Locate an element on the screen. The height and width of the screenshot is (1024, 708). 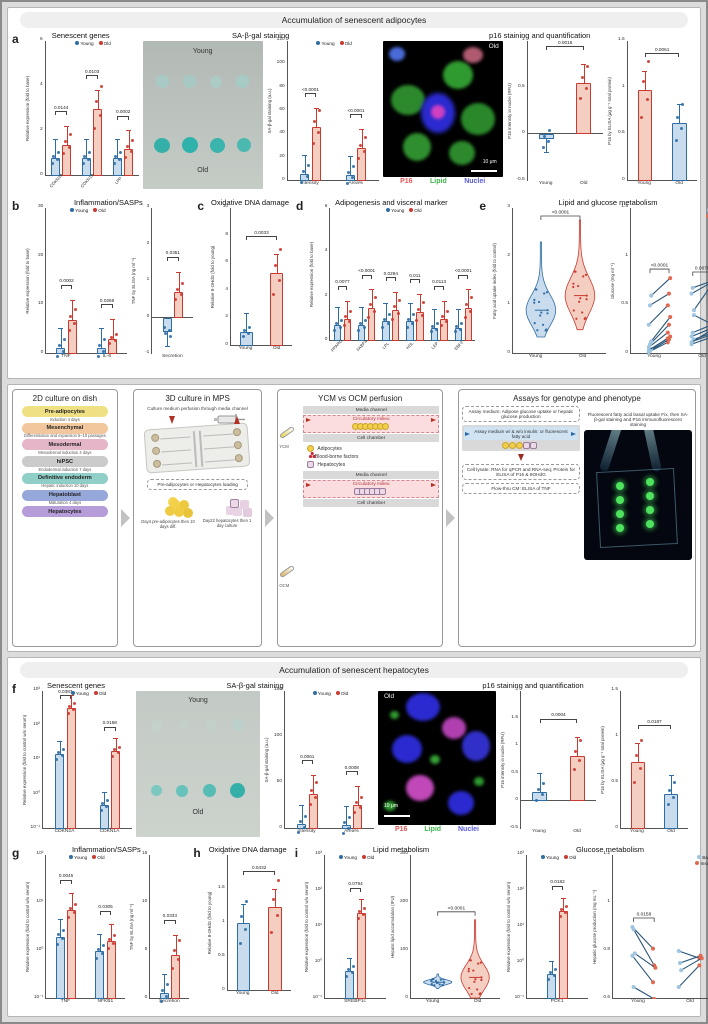
flow-thru-box: Flow-thru CM: ELISA of TNF is located at coordinates (520, 488).